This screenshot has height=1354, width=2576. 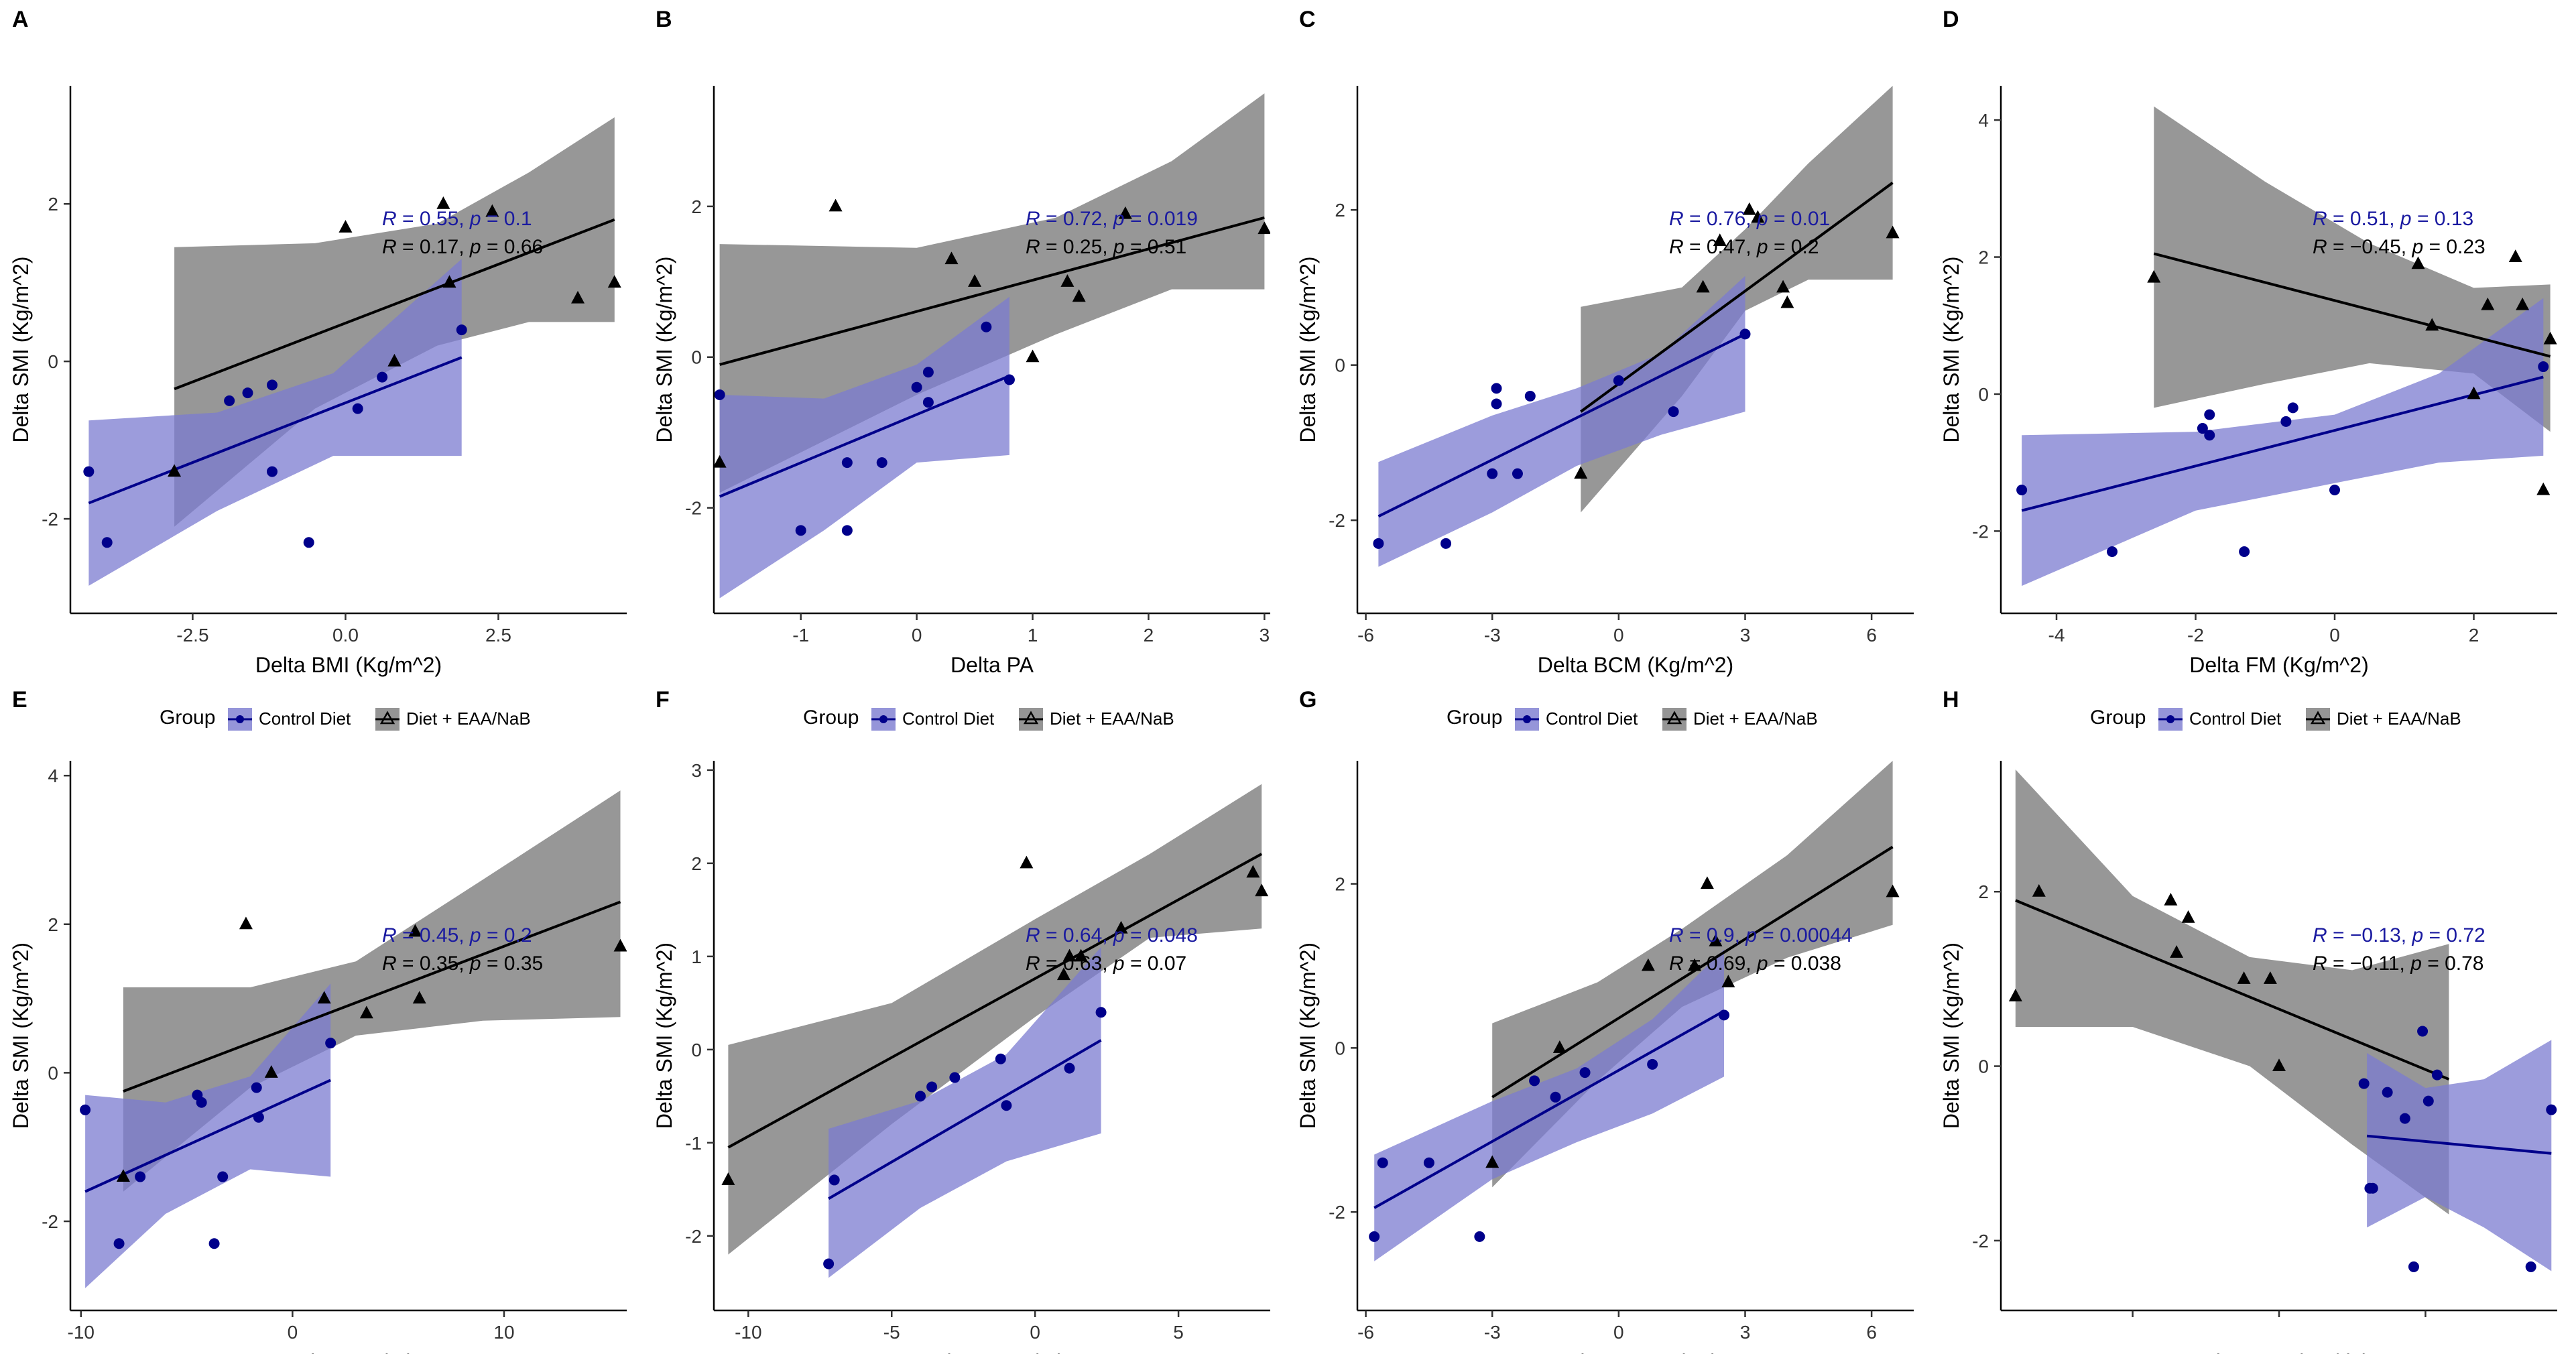 I want to click on panel-f-stat-eaa: R = 0.63, p = 0.07, so click(x=1106, y=963).